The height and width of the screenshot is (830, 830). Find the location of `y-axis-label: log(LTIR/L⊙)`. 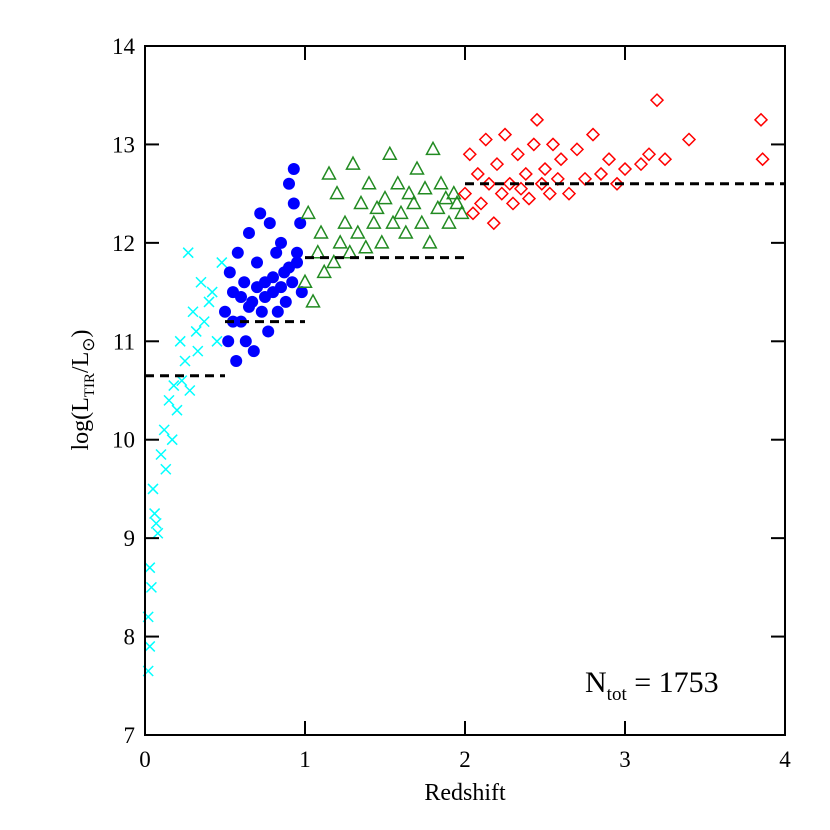

y-axis-label: log(LTIR/L⊙) is located at coordinates (83, 389).